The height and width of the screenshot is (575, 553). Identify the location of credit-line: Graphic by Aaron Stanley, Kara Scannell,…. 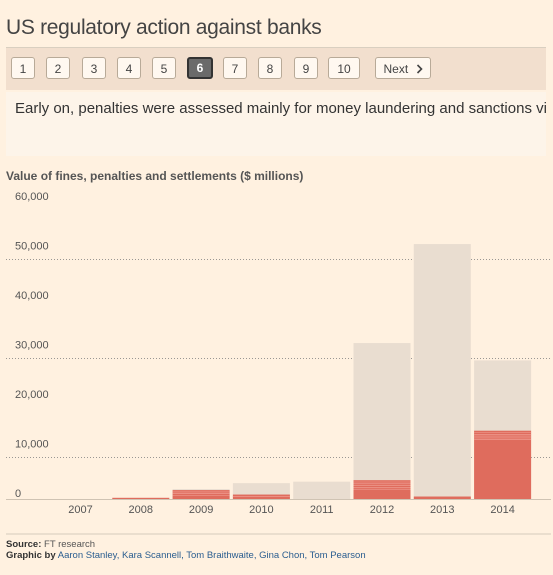
(186, 555).